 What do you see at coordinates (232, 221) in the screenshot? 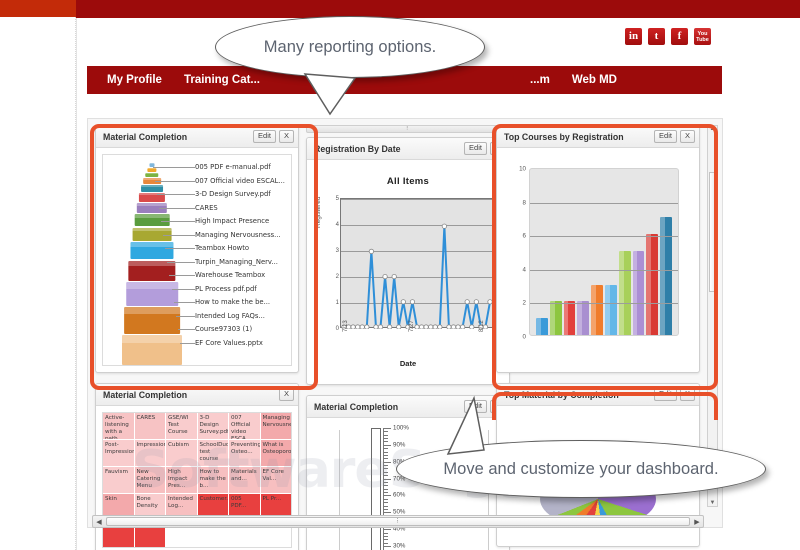
I see `funnel-segment-label: High Impact Presence` at bounding box center [232, 221].